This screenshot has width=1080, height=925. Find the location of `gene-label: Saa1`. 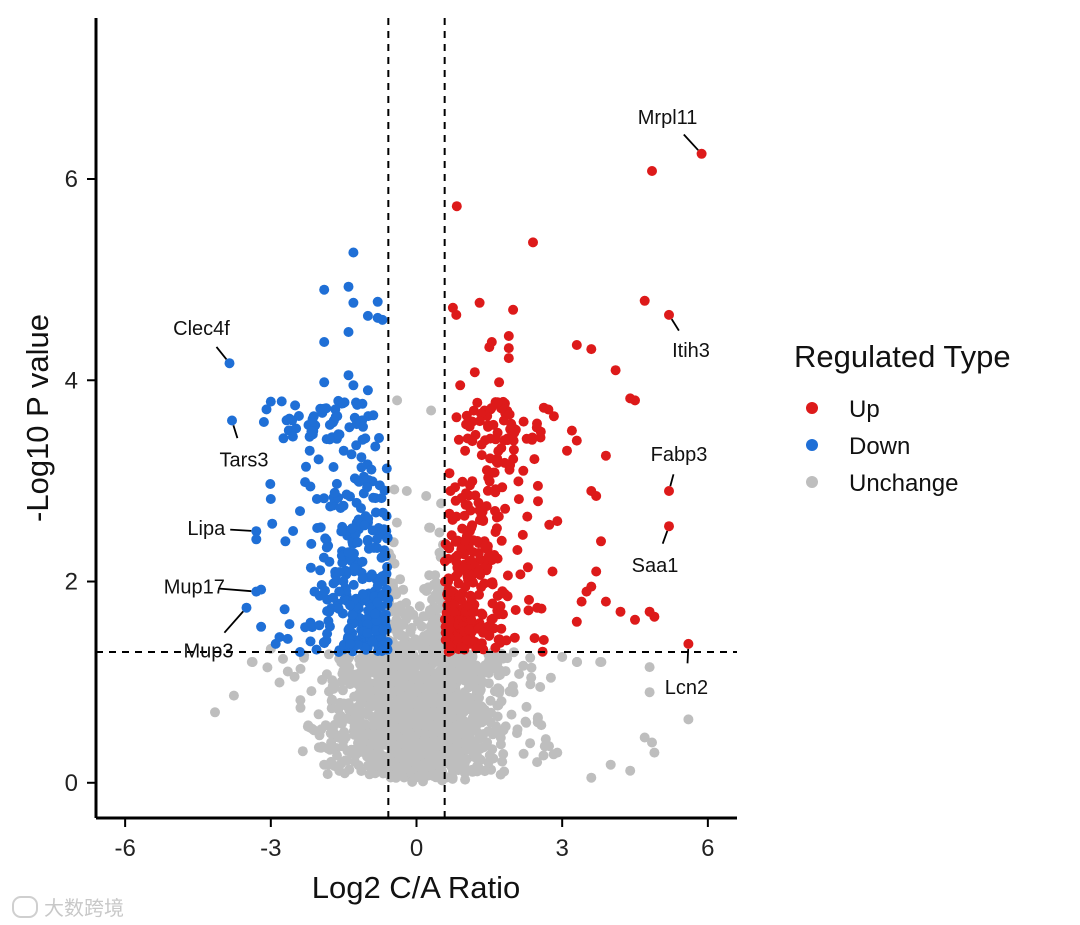

gene-label: Saa1 is located at coordinates (655, 566).